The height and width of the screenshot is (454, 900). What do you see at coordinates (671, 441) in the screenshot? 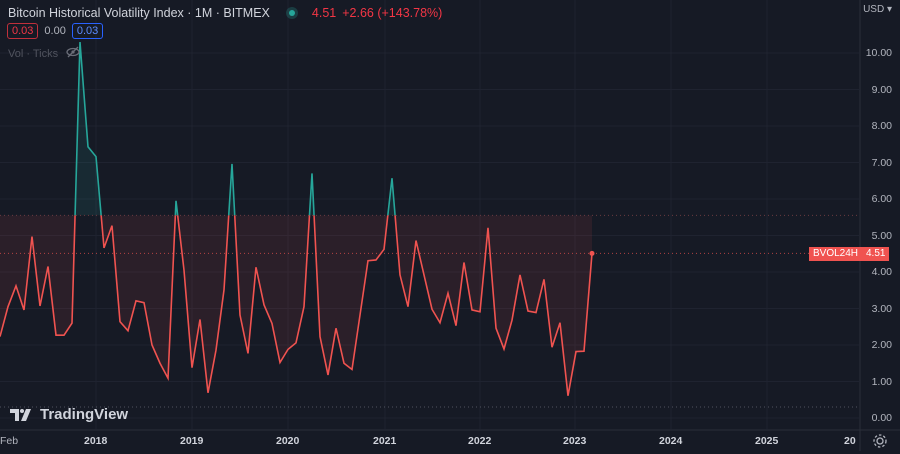
I see `x-tick-label: 2024` at bounding box center [671, 441].